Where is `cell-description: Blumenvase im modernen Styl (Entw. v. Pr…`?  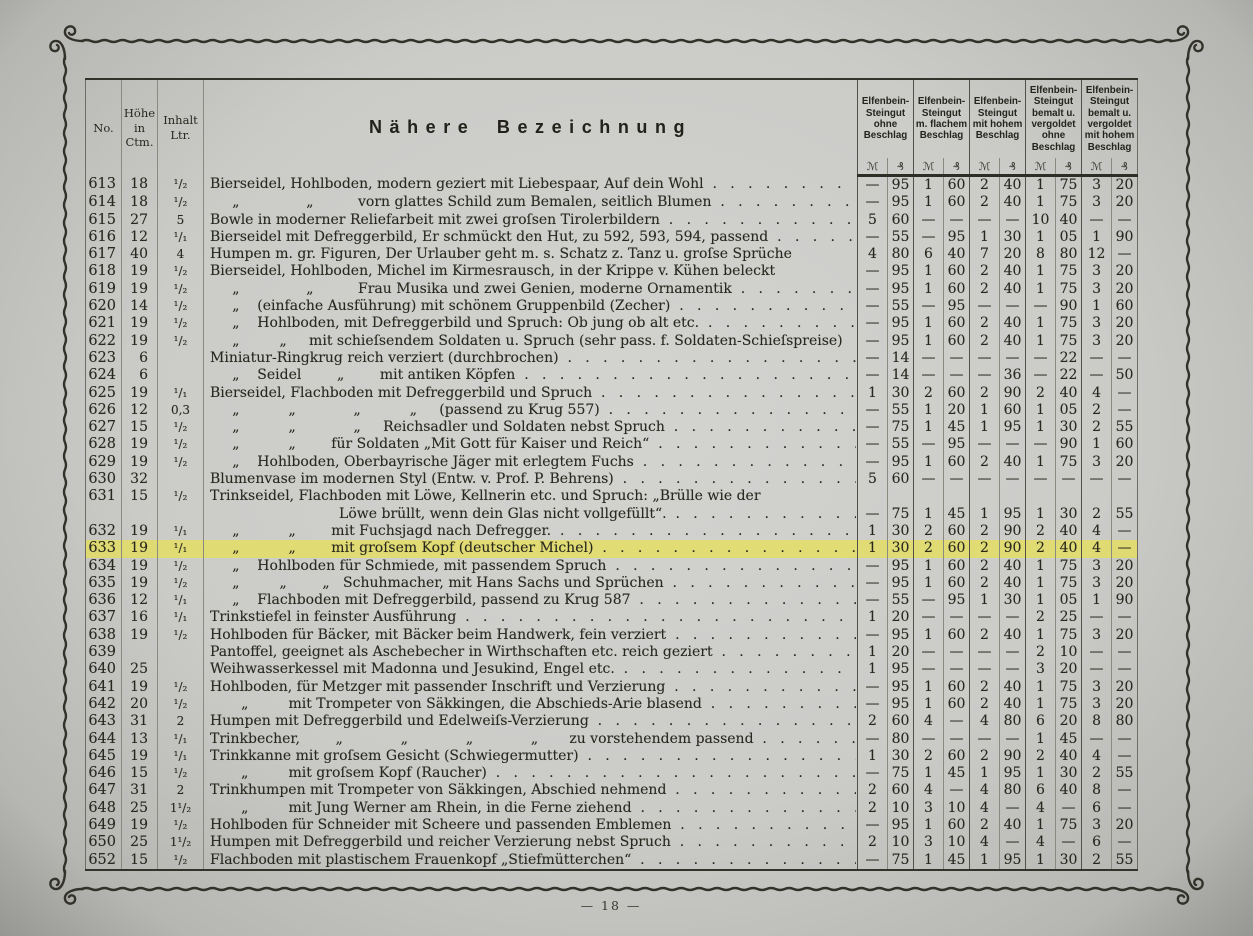
cell-description: Blumenvase im modernen Styl (Entw. v. Pr… is located at coordinates (531, 479).